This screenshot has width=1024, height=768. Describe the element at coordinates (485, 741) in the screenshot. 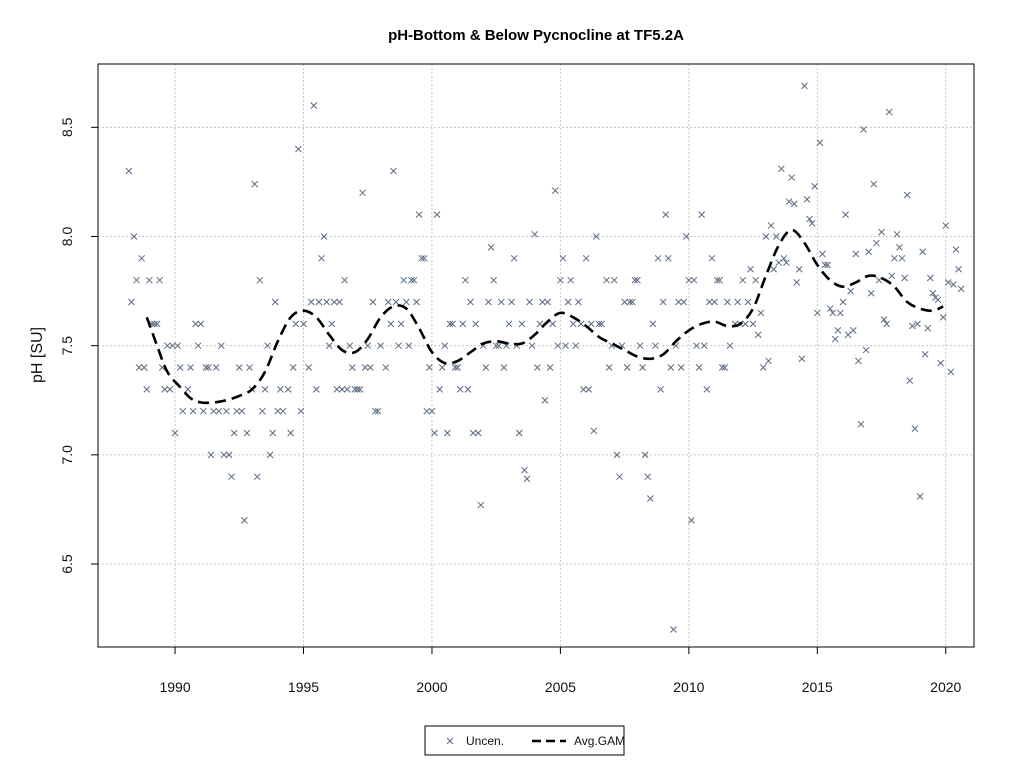

I see `legend-label-uncen: Uncen.` at that location.